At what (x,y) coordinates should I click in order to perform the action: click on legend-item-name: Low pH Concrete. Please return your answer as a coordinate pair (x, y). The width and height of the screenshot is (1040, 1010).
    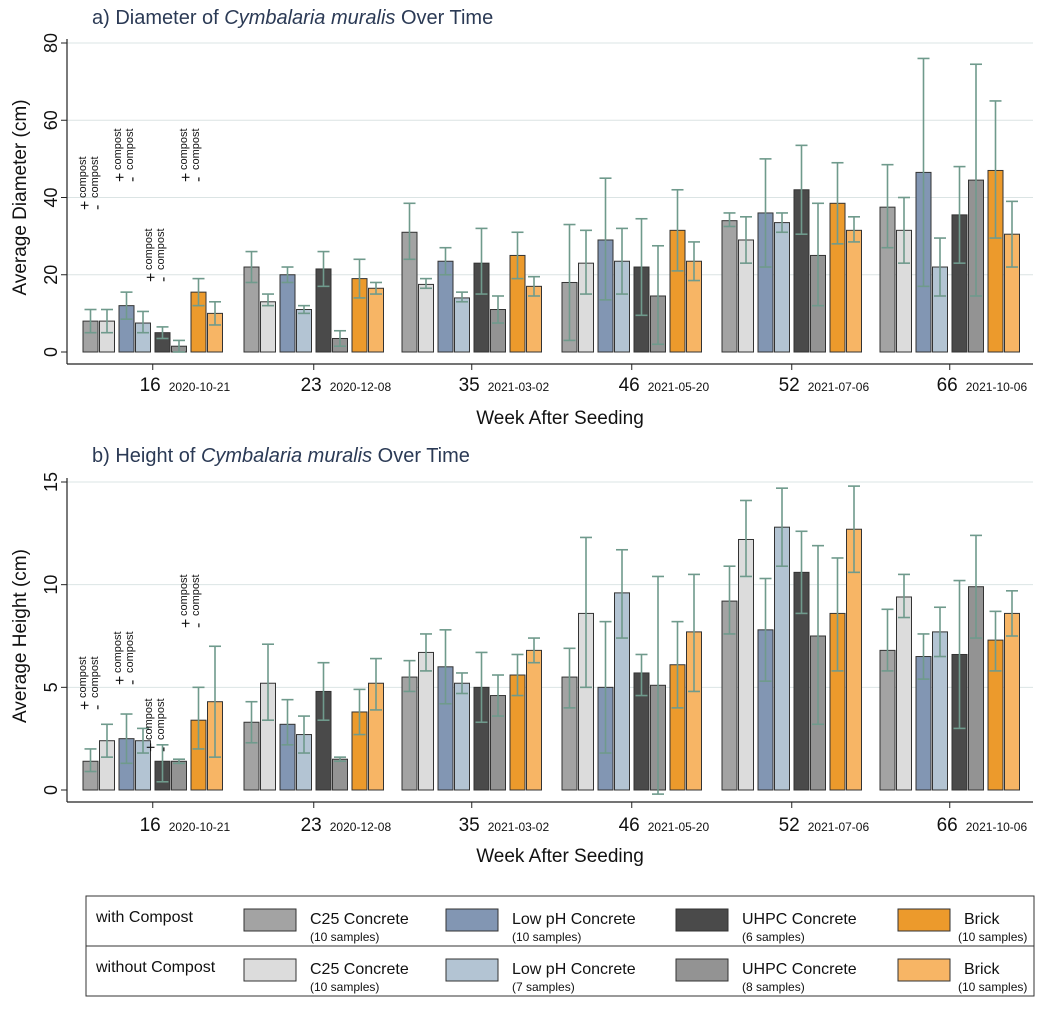
    Looking at the image, I should click on (574, 969).